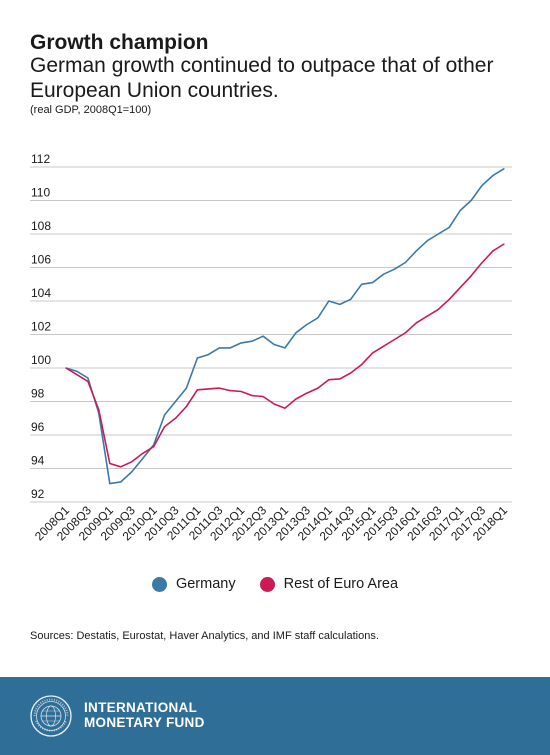  What do you see at coordinates (38, 461) in the screenshot?
I see `y-tick-label: 94` at bounding box center [38, 461].